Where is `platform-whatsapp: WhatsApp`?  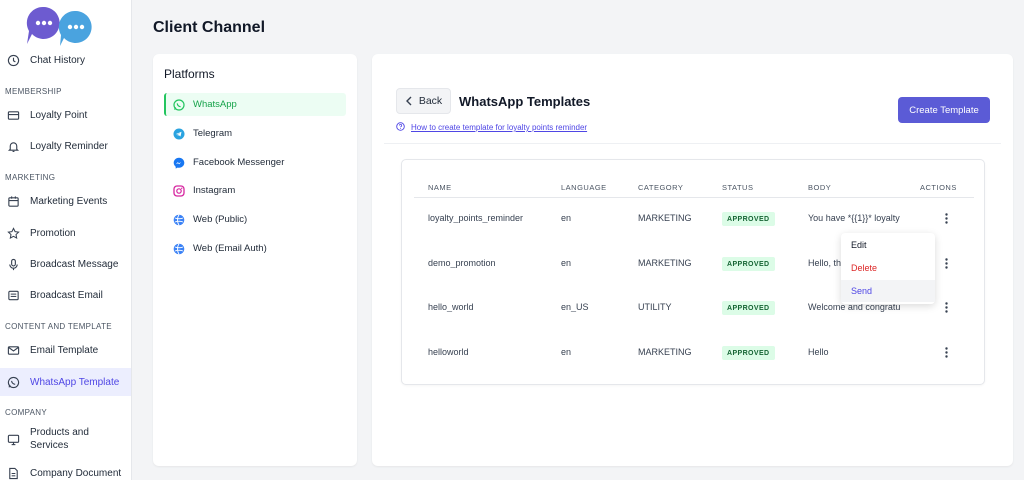 platform-whatsapp: WhatsApp is located at coordinates (255, 104).